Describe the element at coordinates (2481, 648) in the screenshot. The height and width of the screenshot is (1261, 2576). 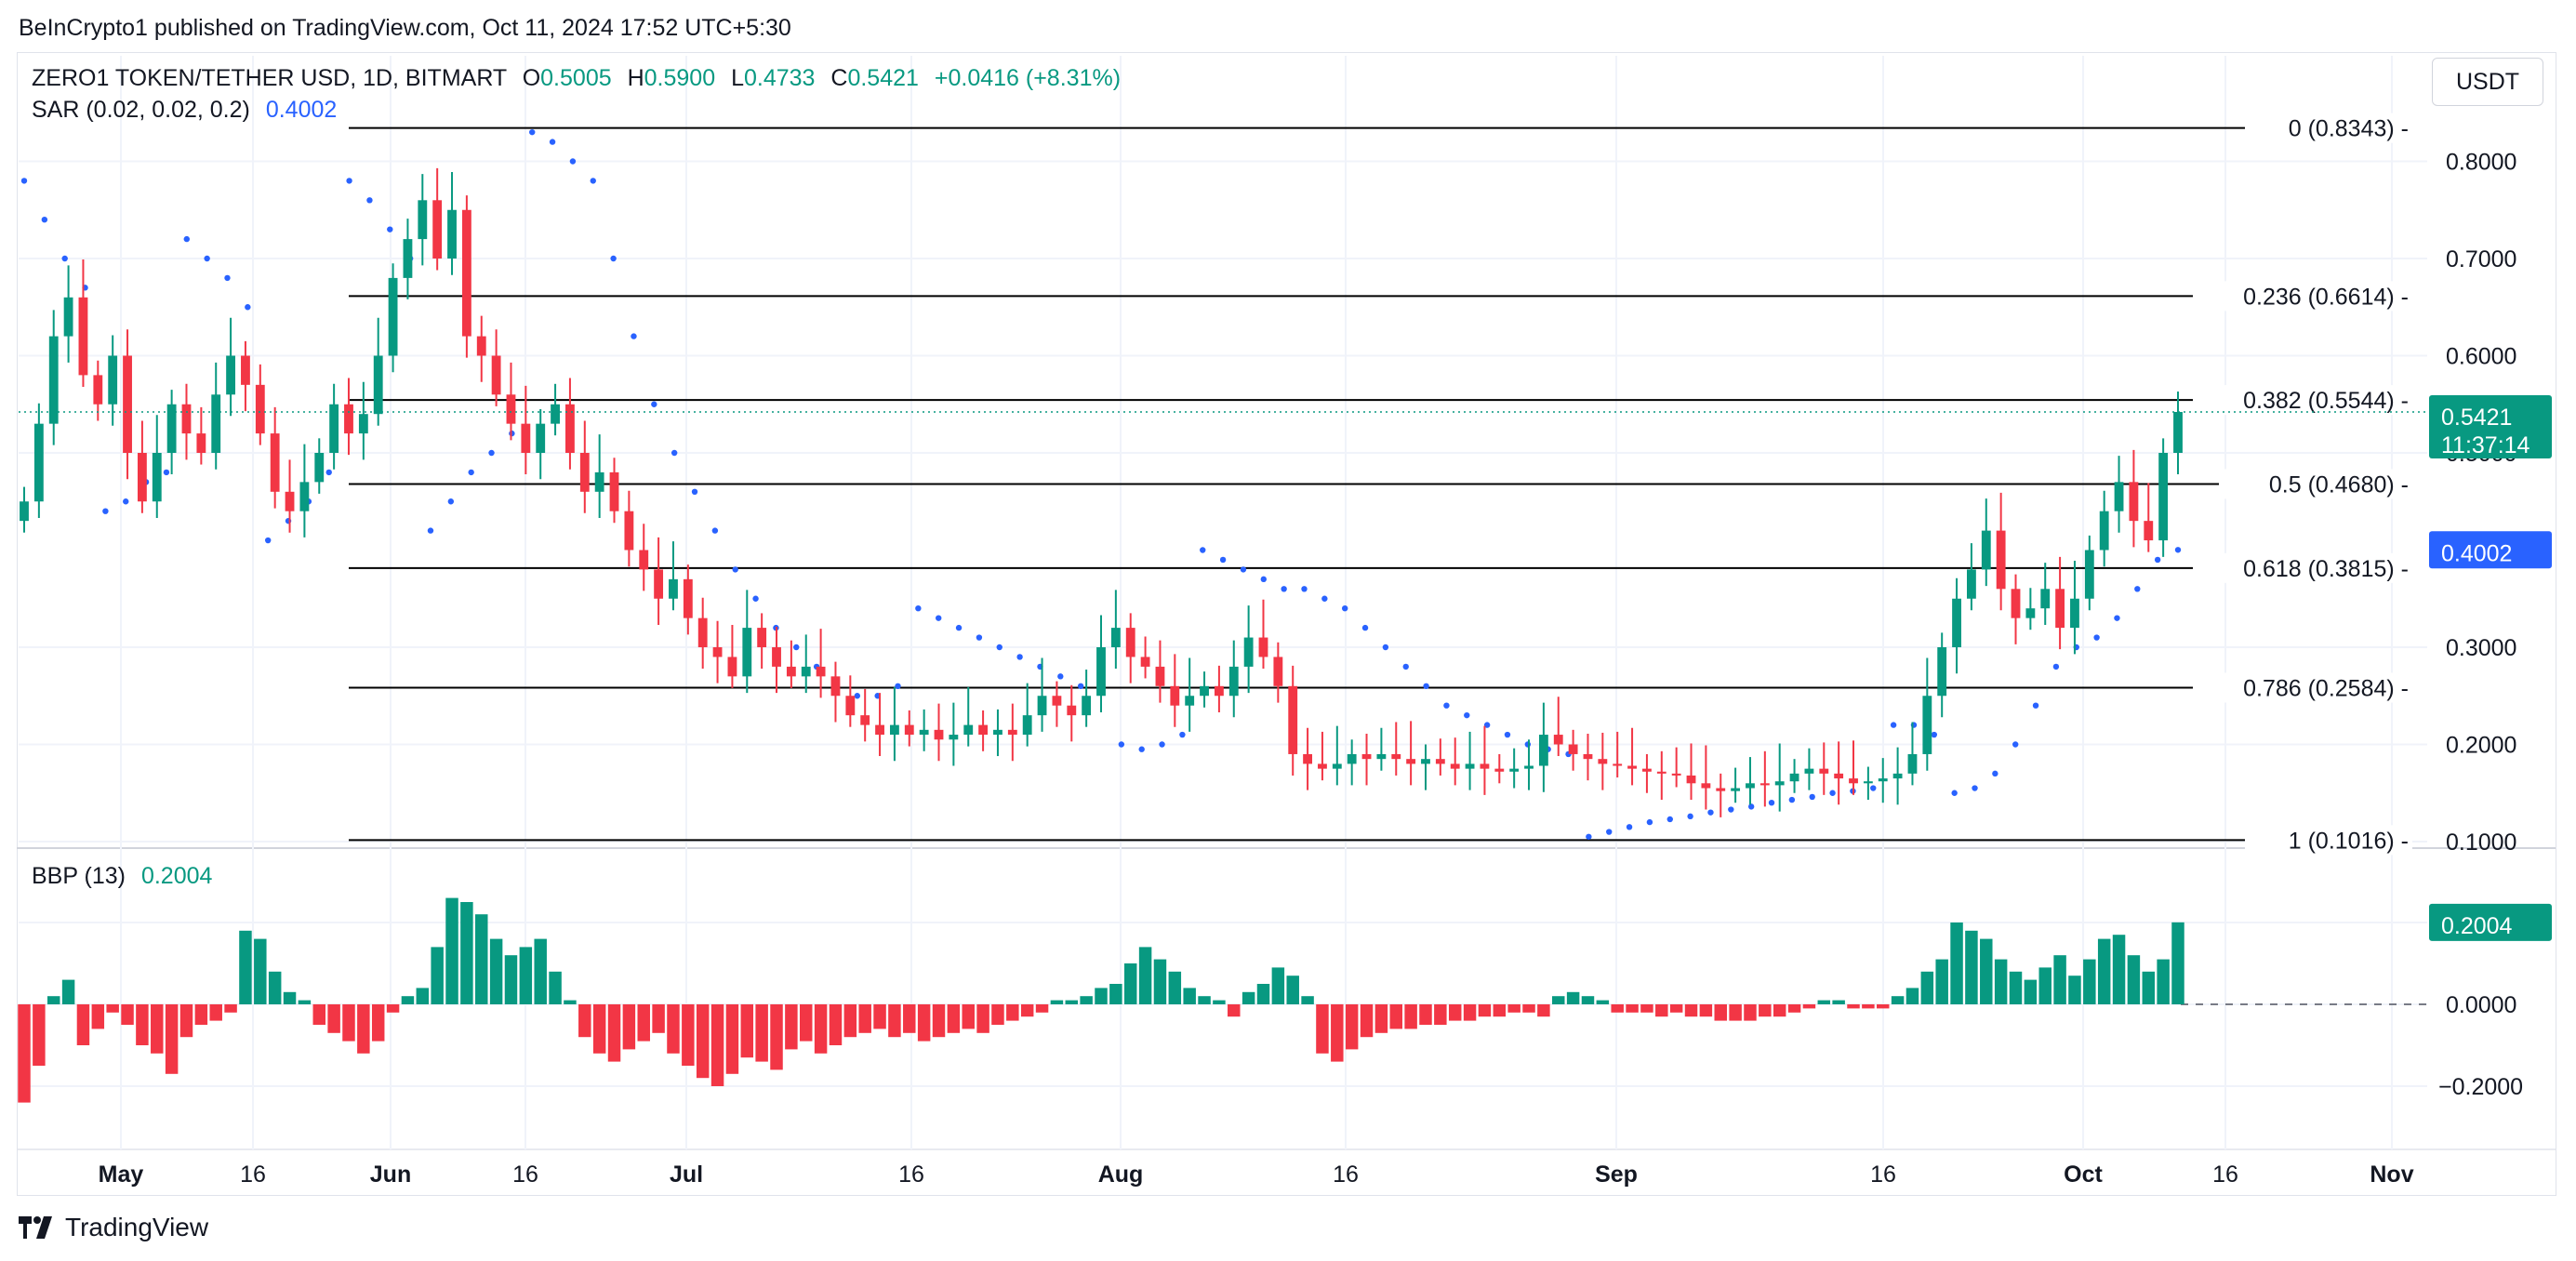
I see `price-tick-label: 0.3000` at that location.